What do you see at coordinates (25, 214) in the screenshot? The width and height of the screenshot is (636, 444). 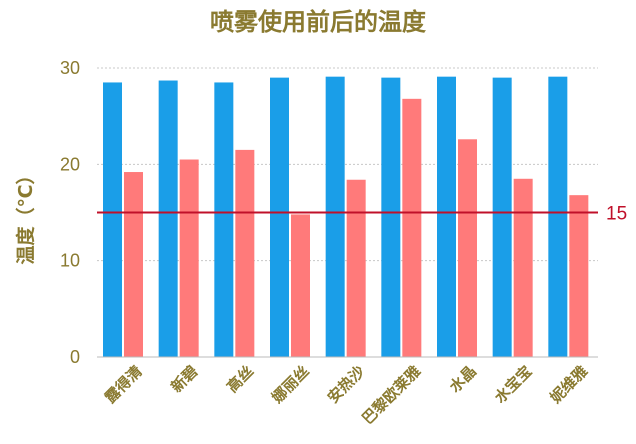 I see `y-axis-label: 温度（℃）` at bounding box center [25, 214].